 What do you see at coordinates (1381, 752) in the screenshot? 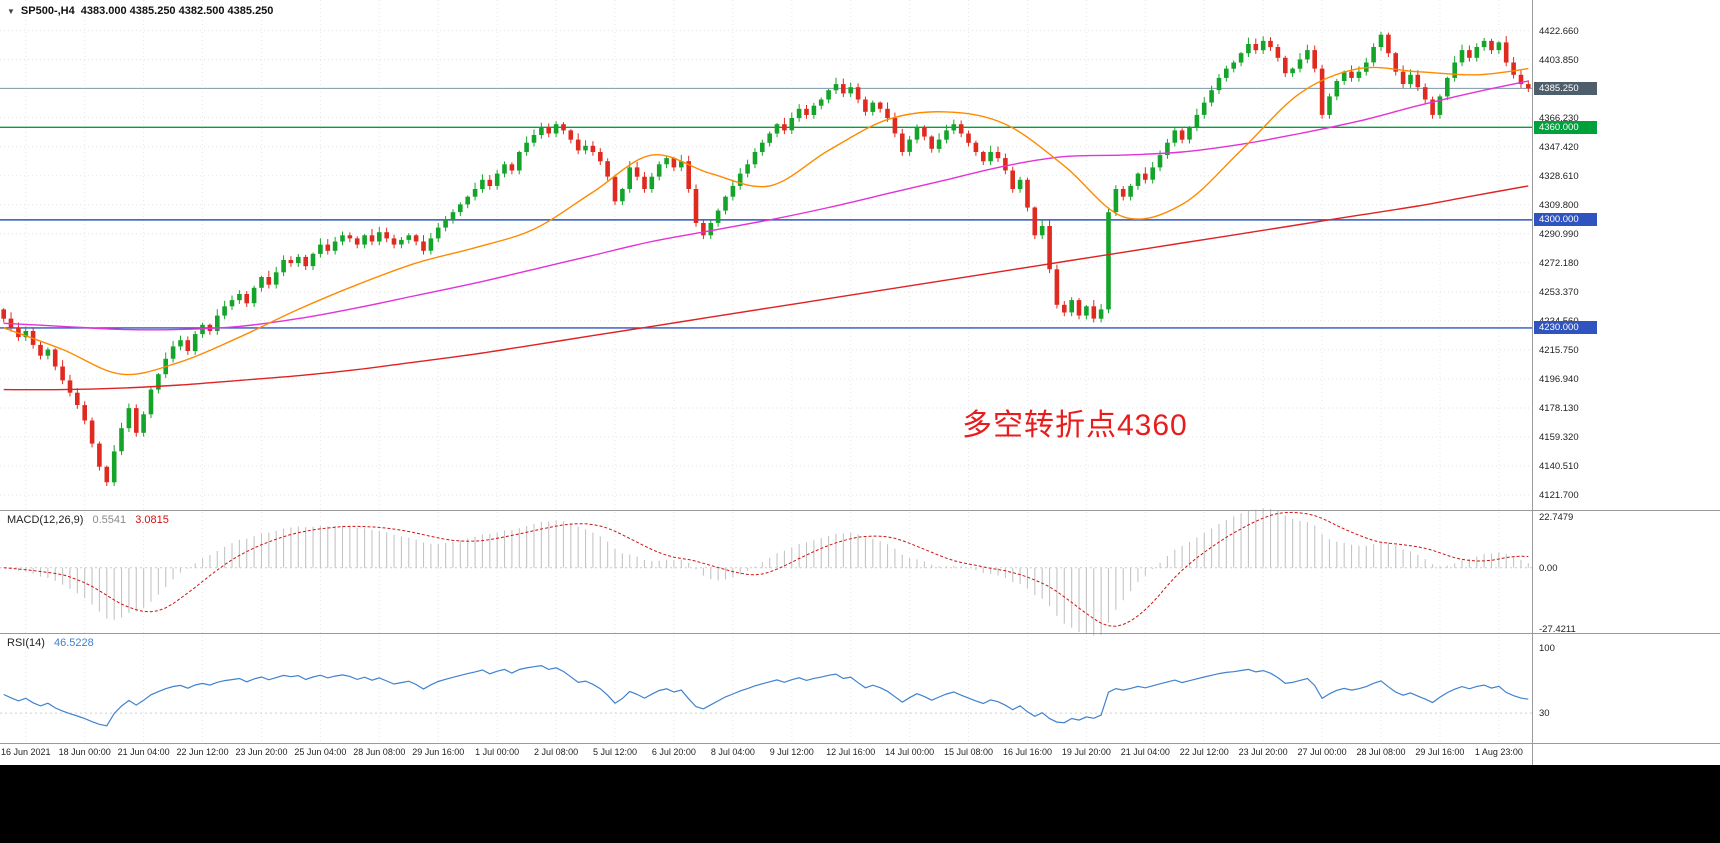
I see `time-axis-label: 28 Jul 08:00` at bounding box center [1381, 752].